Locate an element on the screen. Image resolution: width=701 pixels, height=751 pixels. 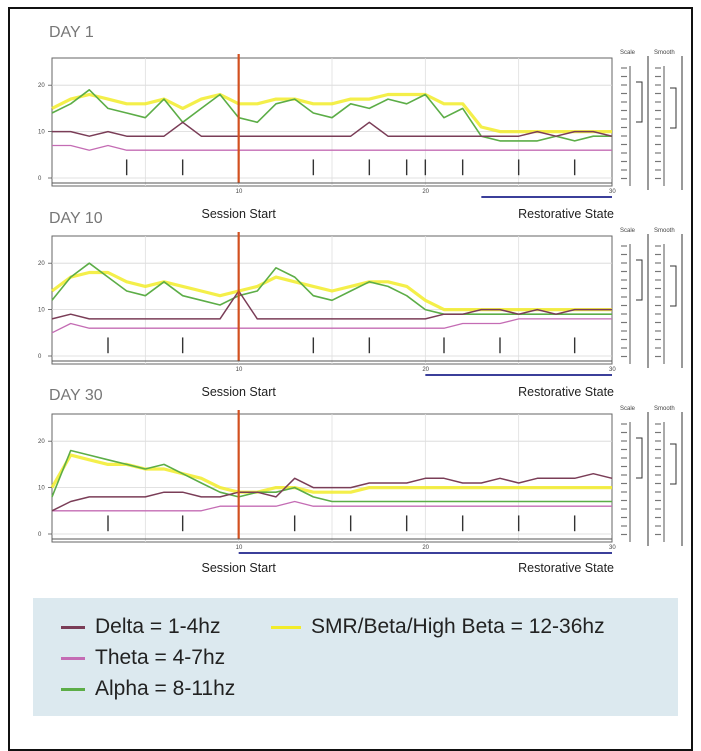
legend-swatch-smr-beta is located at coordinates (286, 627).